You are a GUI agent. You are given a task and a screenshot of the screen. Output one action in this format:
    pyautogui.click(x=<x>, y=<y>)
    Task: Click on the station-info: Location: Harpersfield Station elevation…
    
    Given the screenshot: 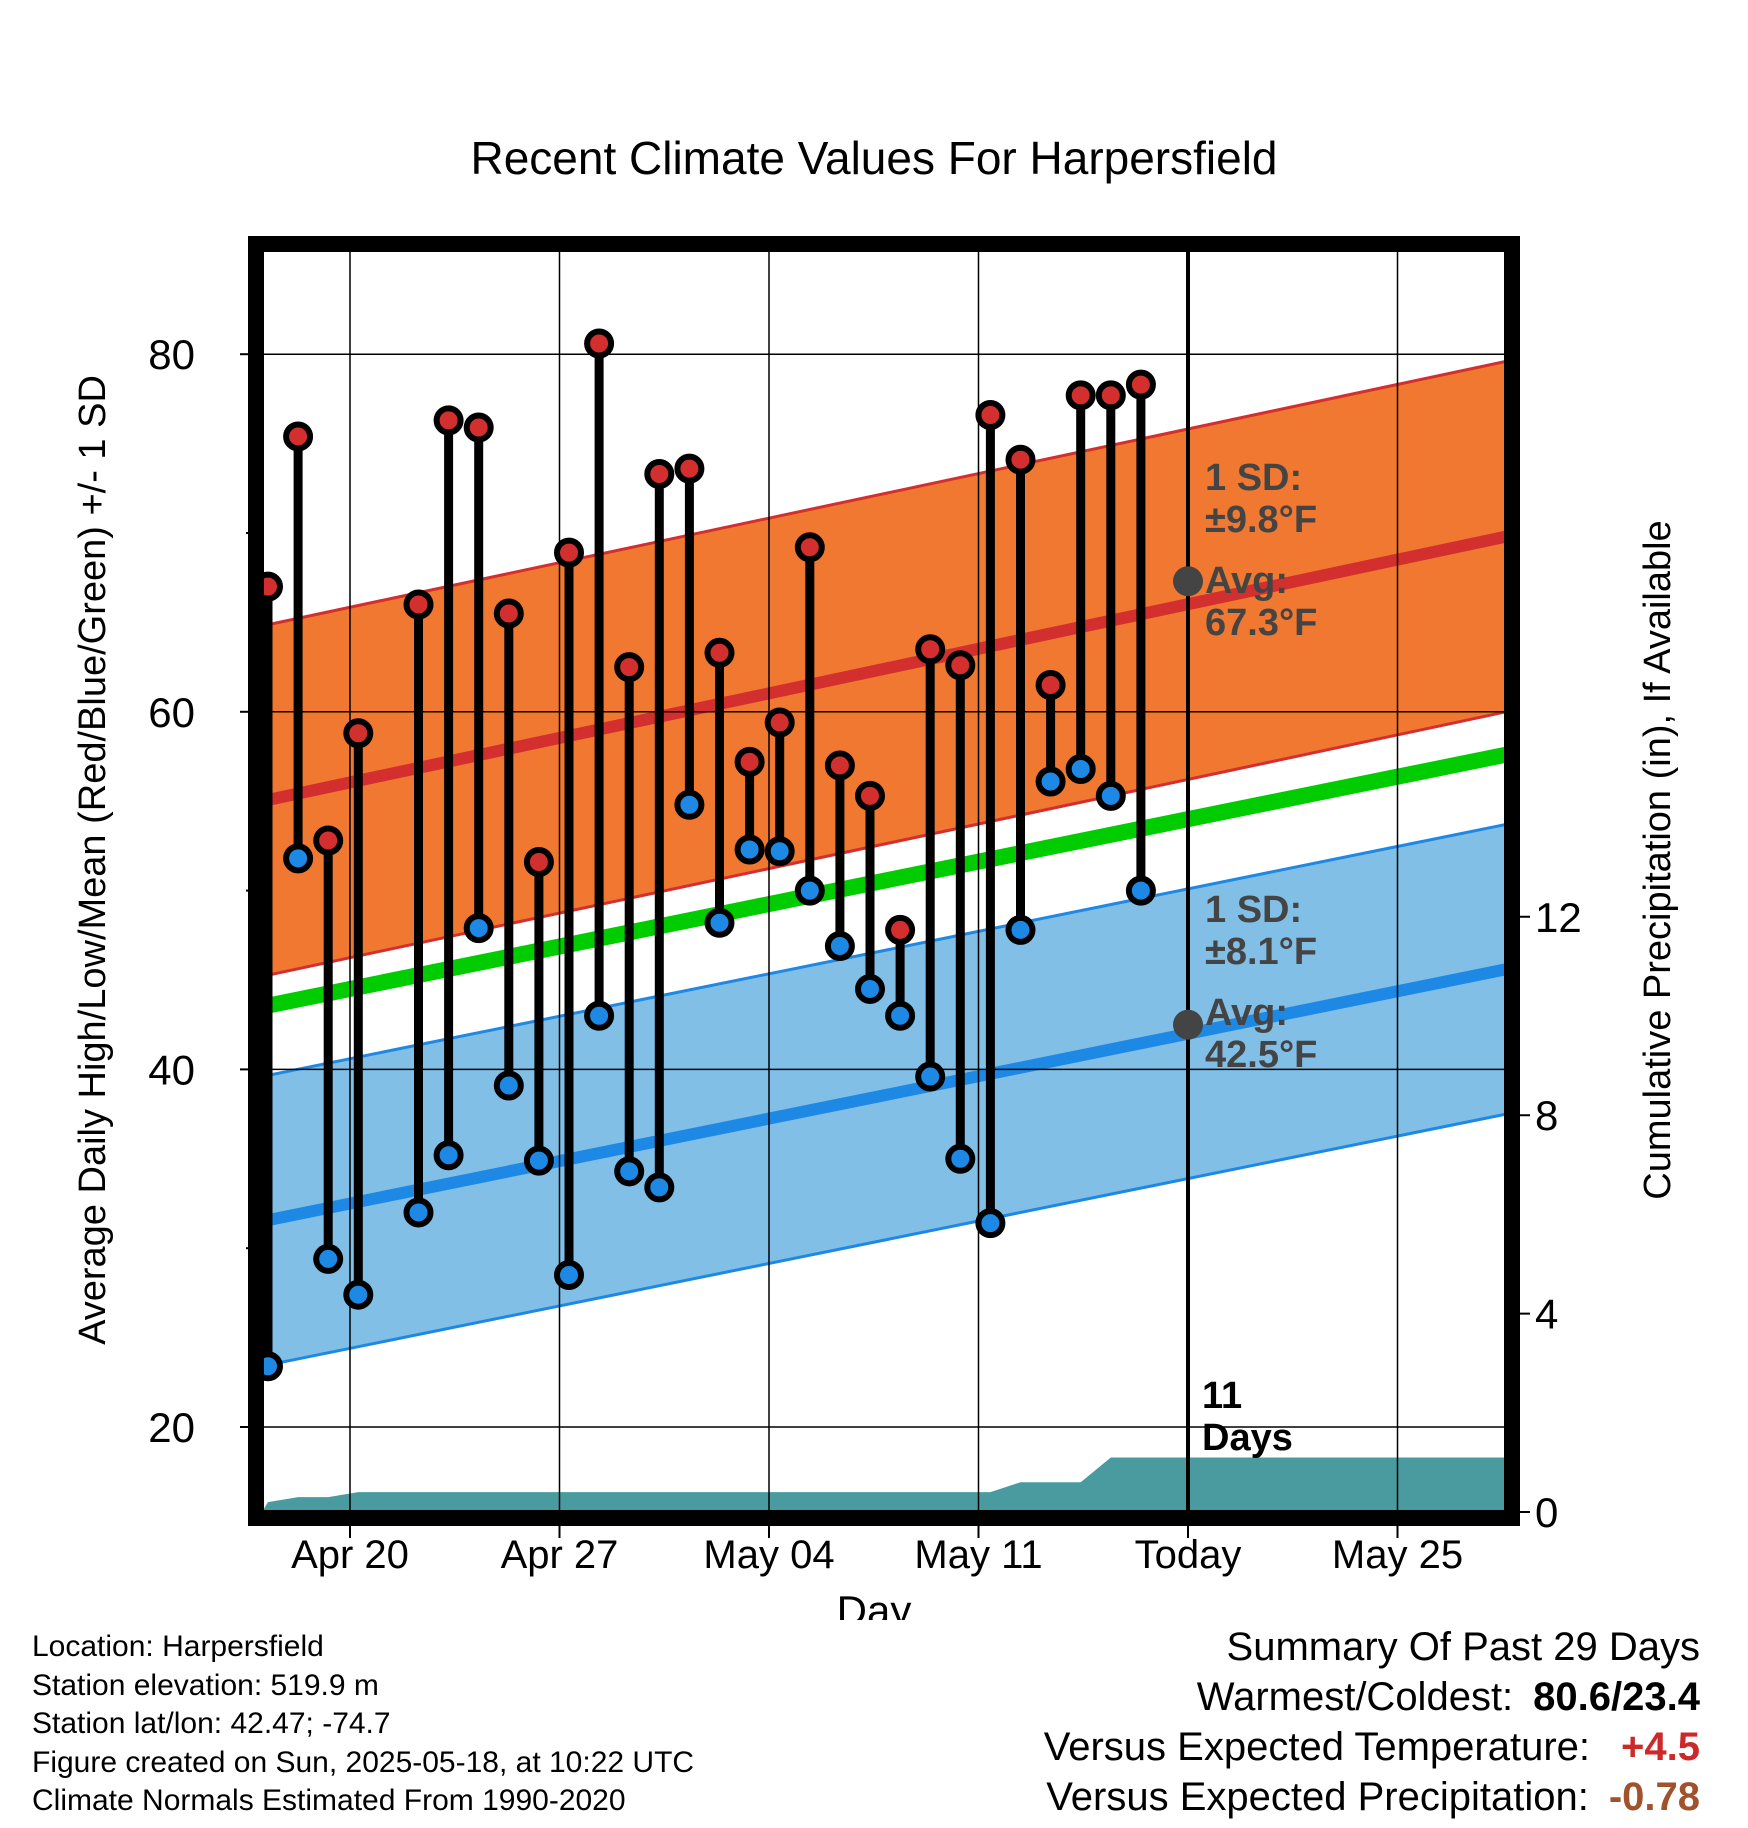 What is the action you would take?
    pyautogui.click(x=363, y=1724)
    